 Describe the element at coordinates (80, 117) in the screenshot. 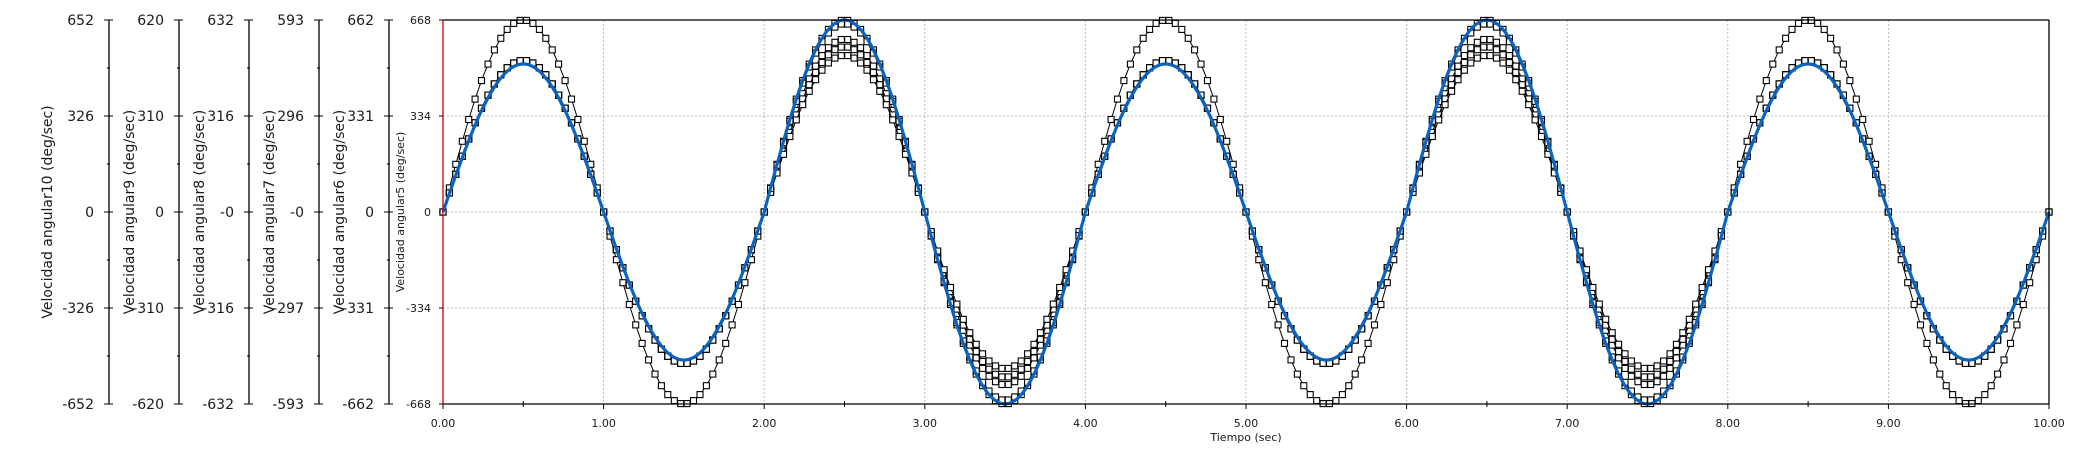

I see `y-tick-label: 326` at that location.